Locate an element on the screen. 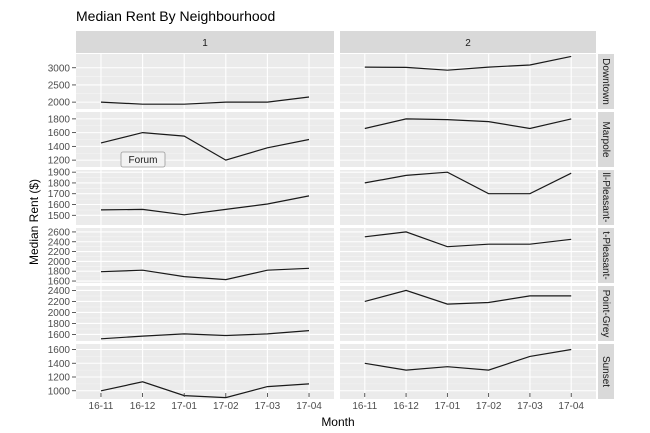 The image size is (650, 433). y-tick-label: 2500 is located at coordinates (59, 85).